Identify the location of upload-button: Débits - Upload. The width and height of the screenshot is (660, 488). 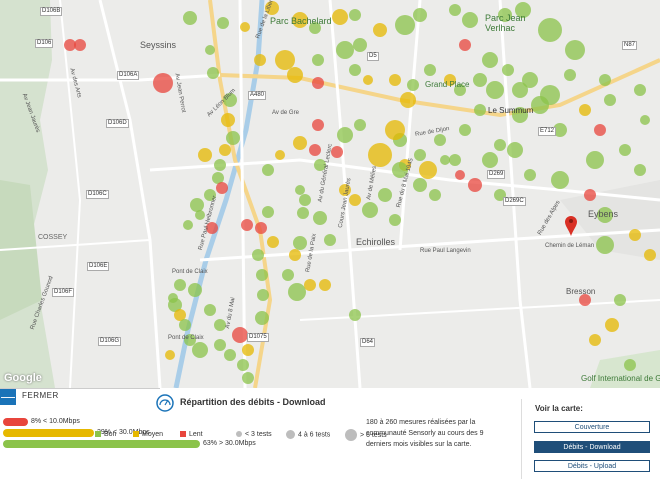
(592, 466).